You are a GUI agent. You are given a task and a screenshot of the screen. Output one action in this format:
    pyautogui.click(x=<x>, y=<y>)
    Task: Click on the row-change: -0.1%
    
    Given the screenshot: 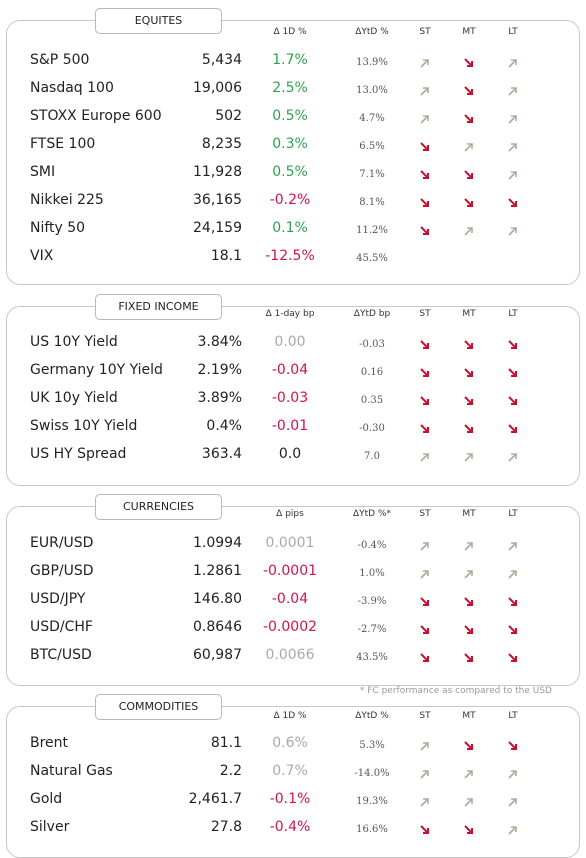 What is the action you would take?
    pyautogui.click(x=290, y=799)
    